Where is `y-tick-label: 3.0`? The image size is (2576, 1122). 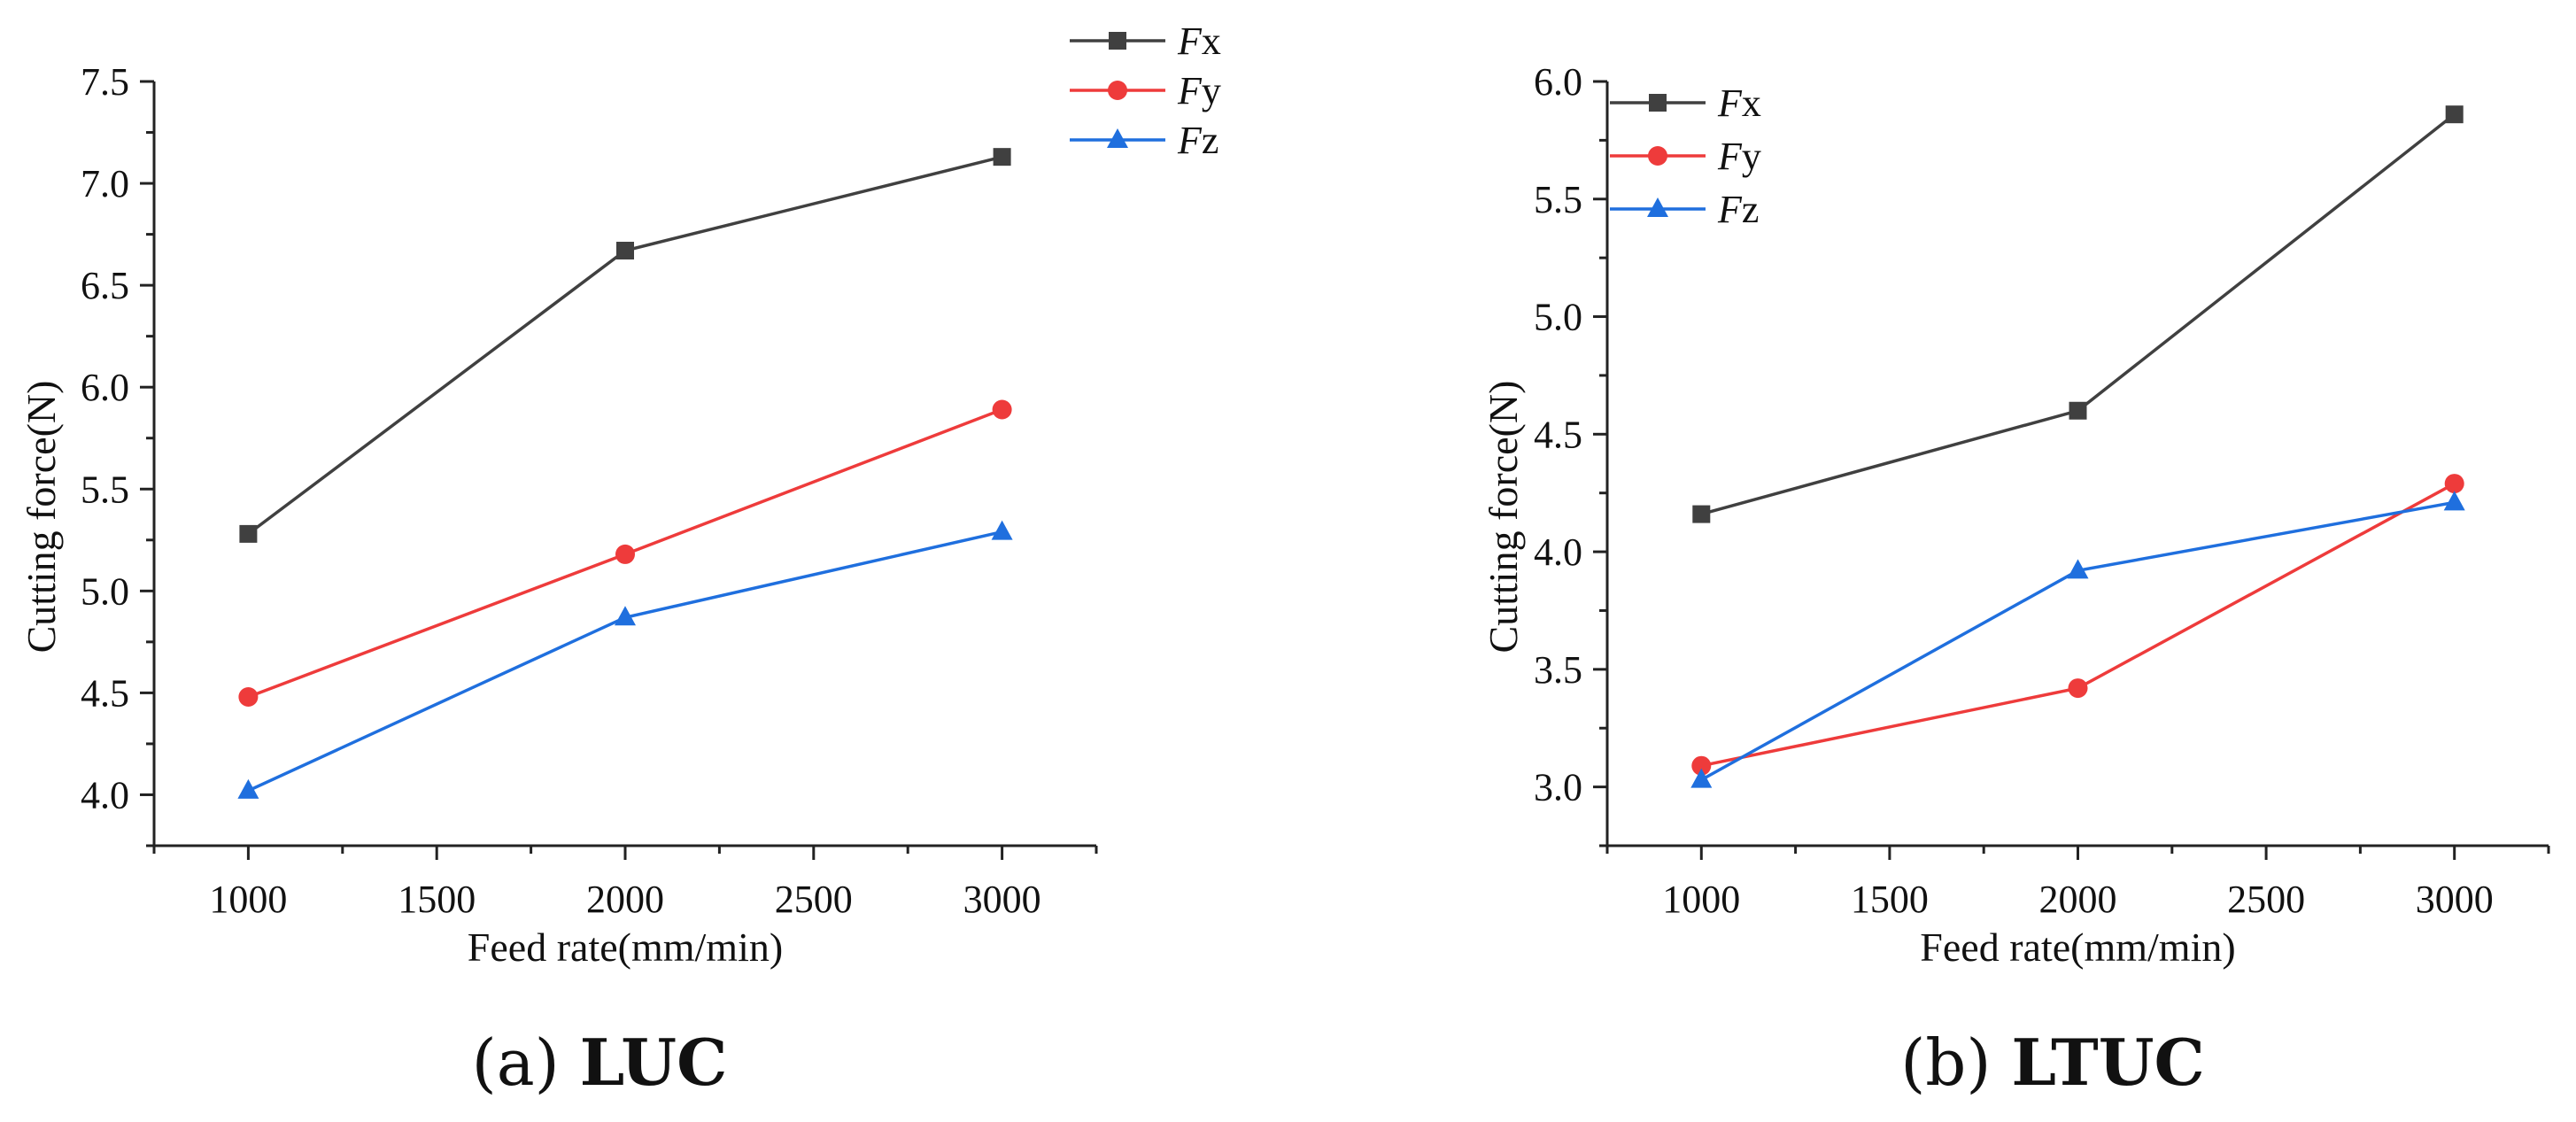
y-tick-label: 3.0 is located at coordinates (1558, 787).